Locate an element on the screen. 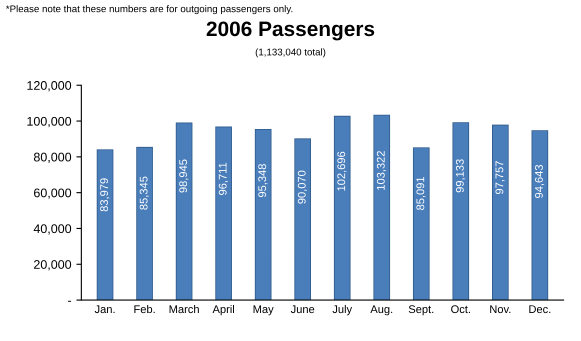  data-label: 97,757 is located at coordinates (500, 177).